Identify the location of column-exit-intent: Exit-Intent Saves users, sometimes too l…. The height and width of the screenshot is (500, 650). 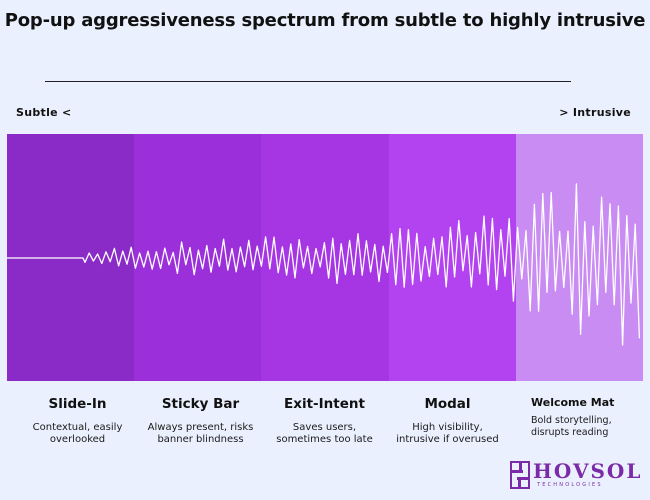
(324, 421).